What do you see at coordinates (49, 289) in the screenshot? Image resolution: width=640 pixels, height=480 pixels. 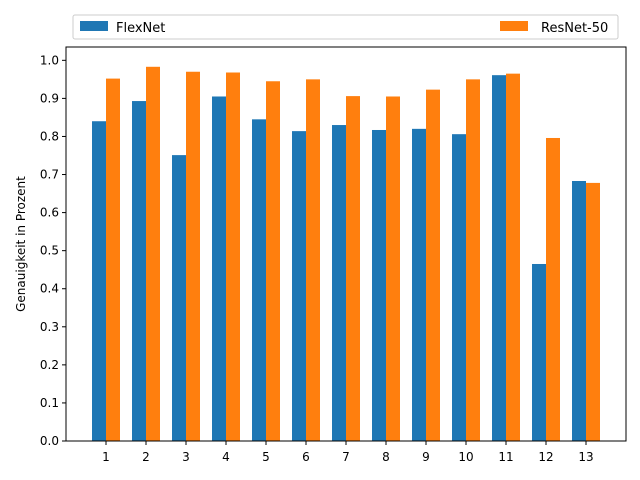 I see `y-tick-label: 0.4` at bounding box center [49, 289].